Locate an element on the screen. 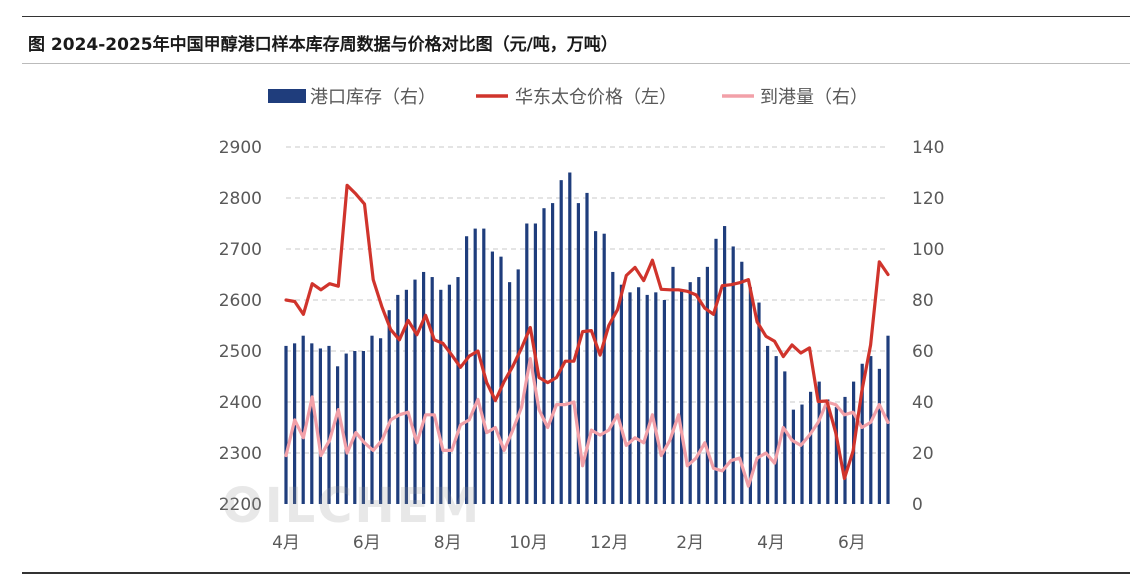 Image resolution: width=1140 pixels, height=580 pixels. y-right-tick-label: 120 is located at coordinates (928, 199).